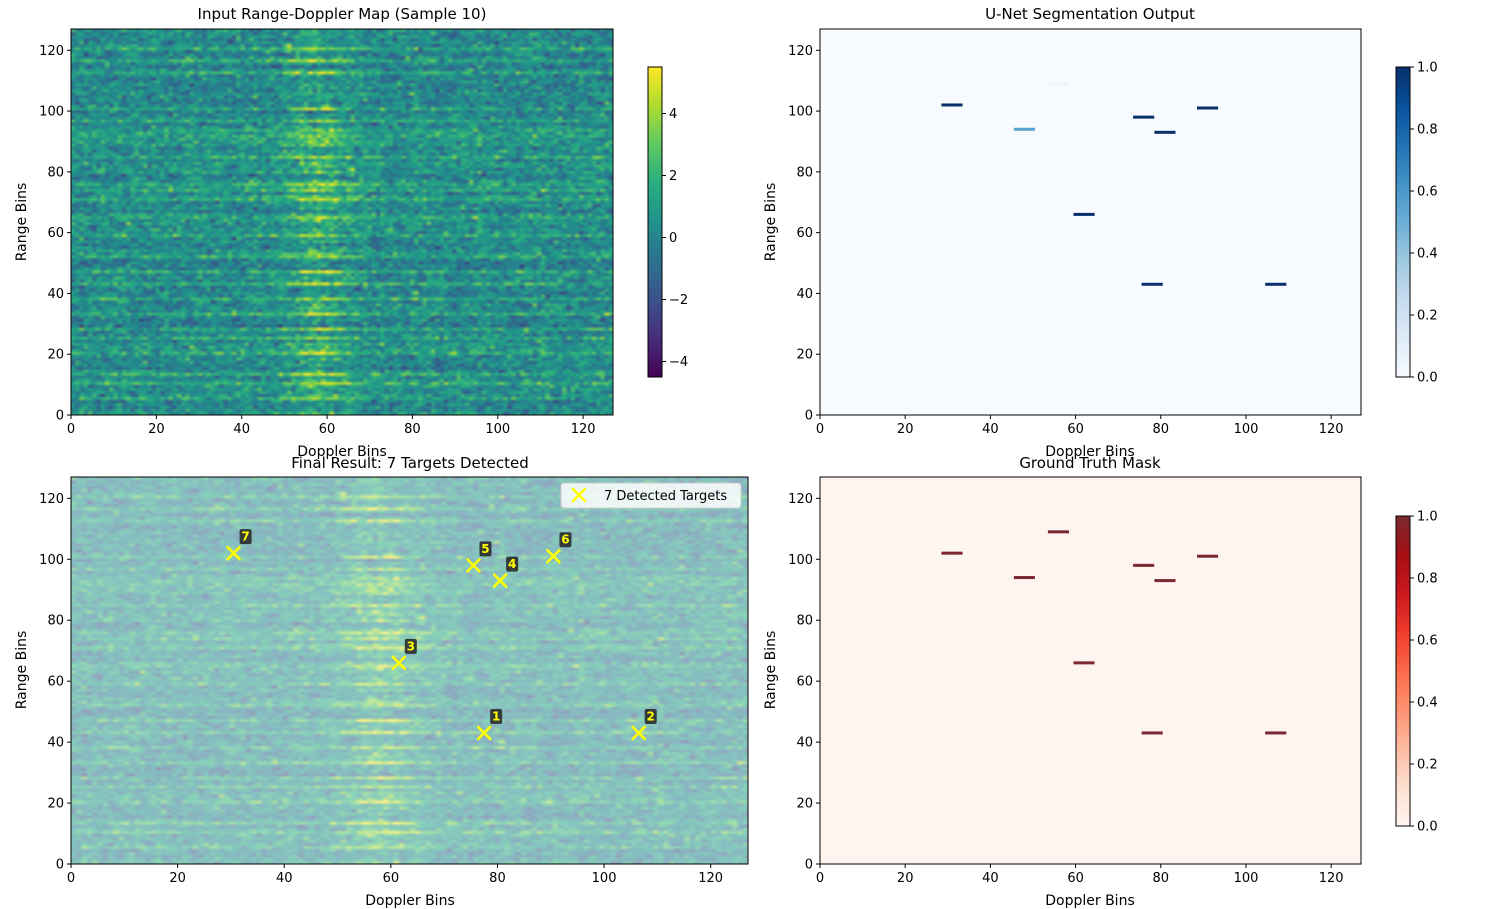  Describe the element at coordinates (1090, 463) in the screenshot. I see `panel-title: Ground Truth Mask` at that location.